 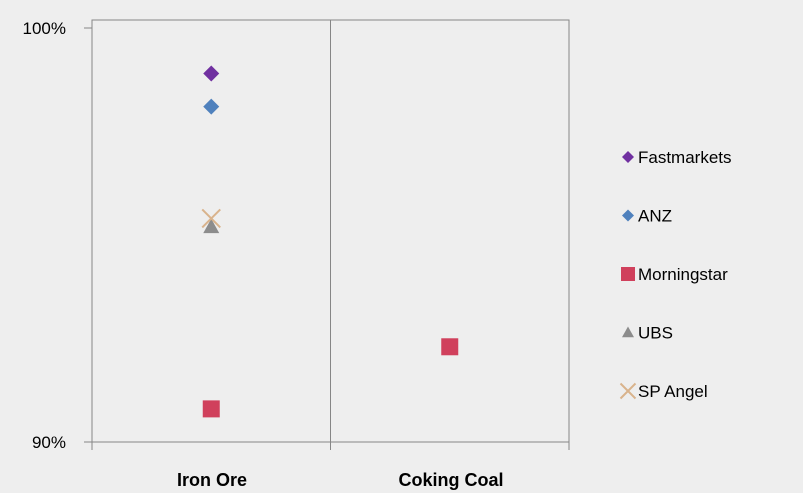 I want to click on legend-label-sp-angel: SP Angel, so click(x=673, y=391).